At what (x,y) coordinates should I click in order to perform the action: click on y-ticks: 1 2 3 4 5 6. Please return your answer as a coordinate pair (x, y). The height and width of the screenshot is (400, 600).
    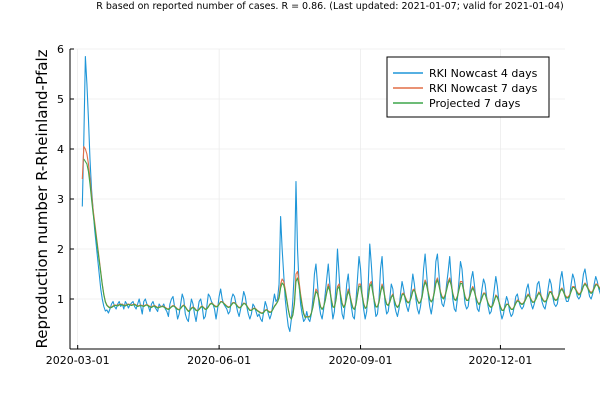
    Looking at the image, I should click on (65, 174).